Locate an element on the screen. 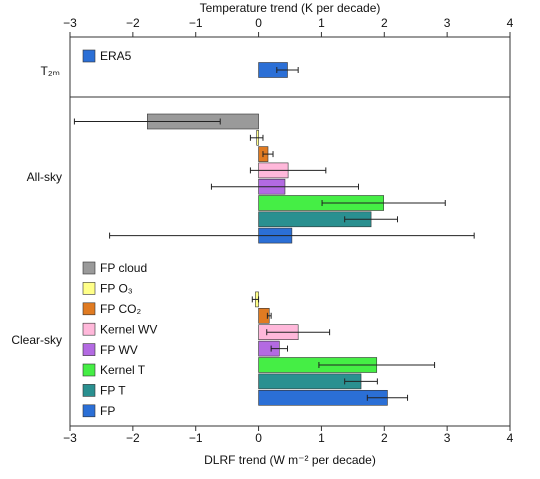 Image resolution: width=540 pixels, height=479 pixels. legend-label: Kernel WV is located at coordinates (128, 329).